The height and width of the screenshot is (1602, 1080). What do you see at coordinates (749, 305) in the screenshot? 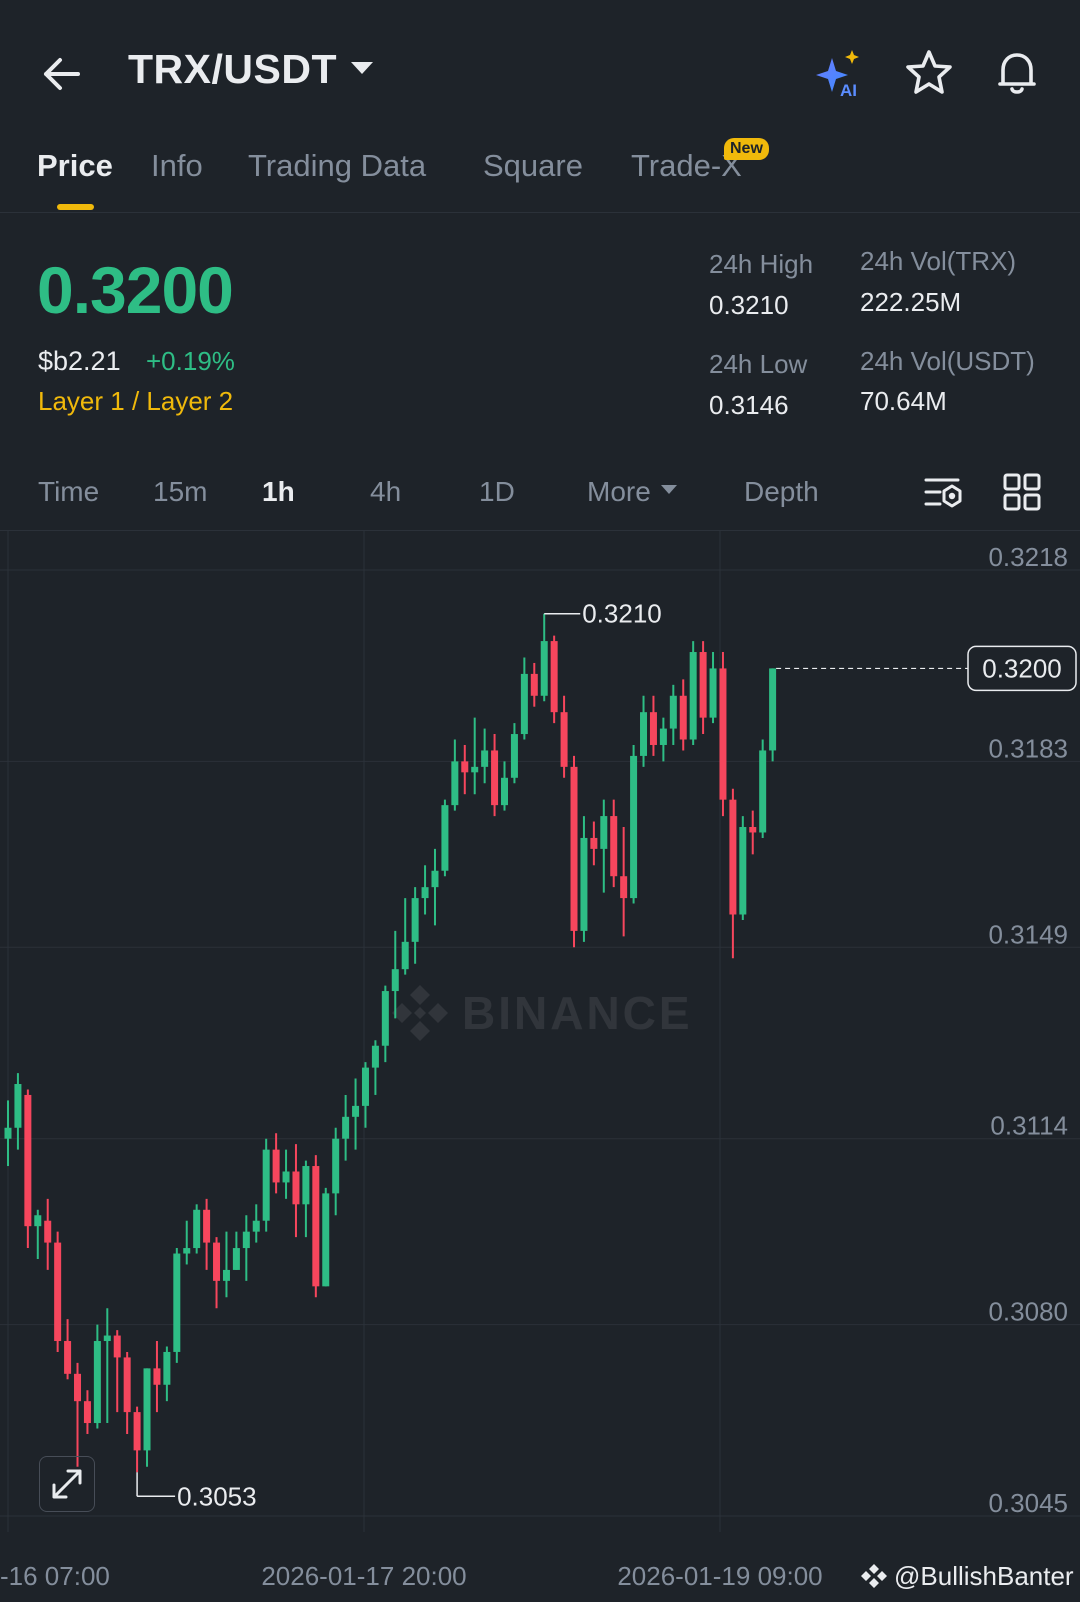
I see `high-value: 0.3210` at bounding box center [749, 305].